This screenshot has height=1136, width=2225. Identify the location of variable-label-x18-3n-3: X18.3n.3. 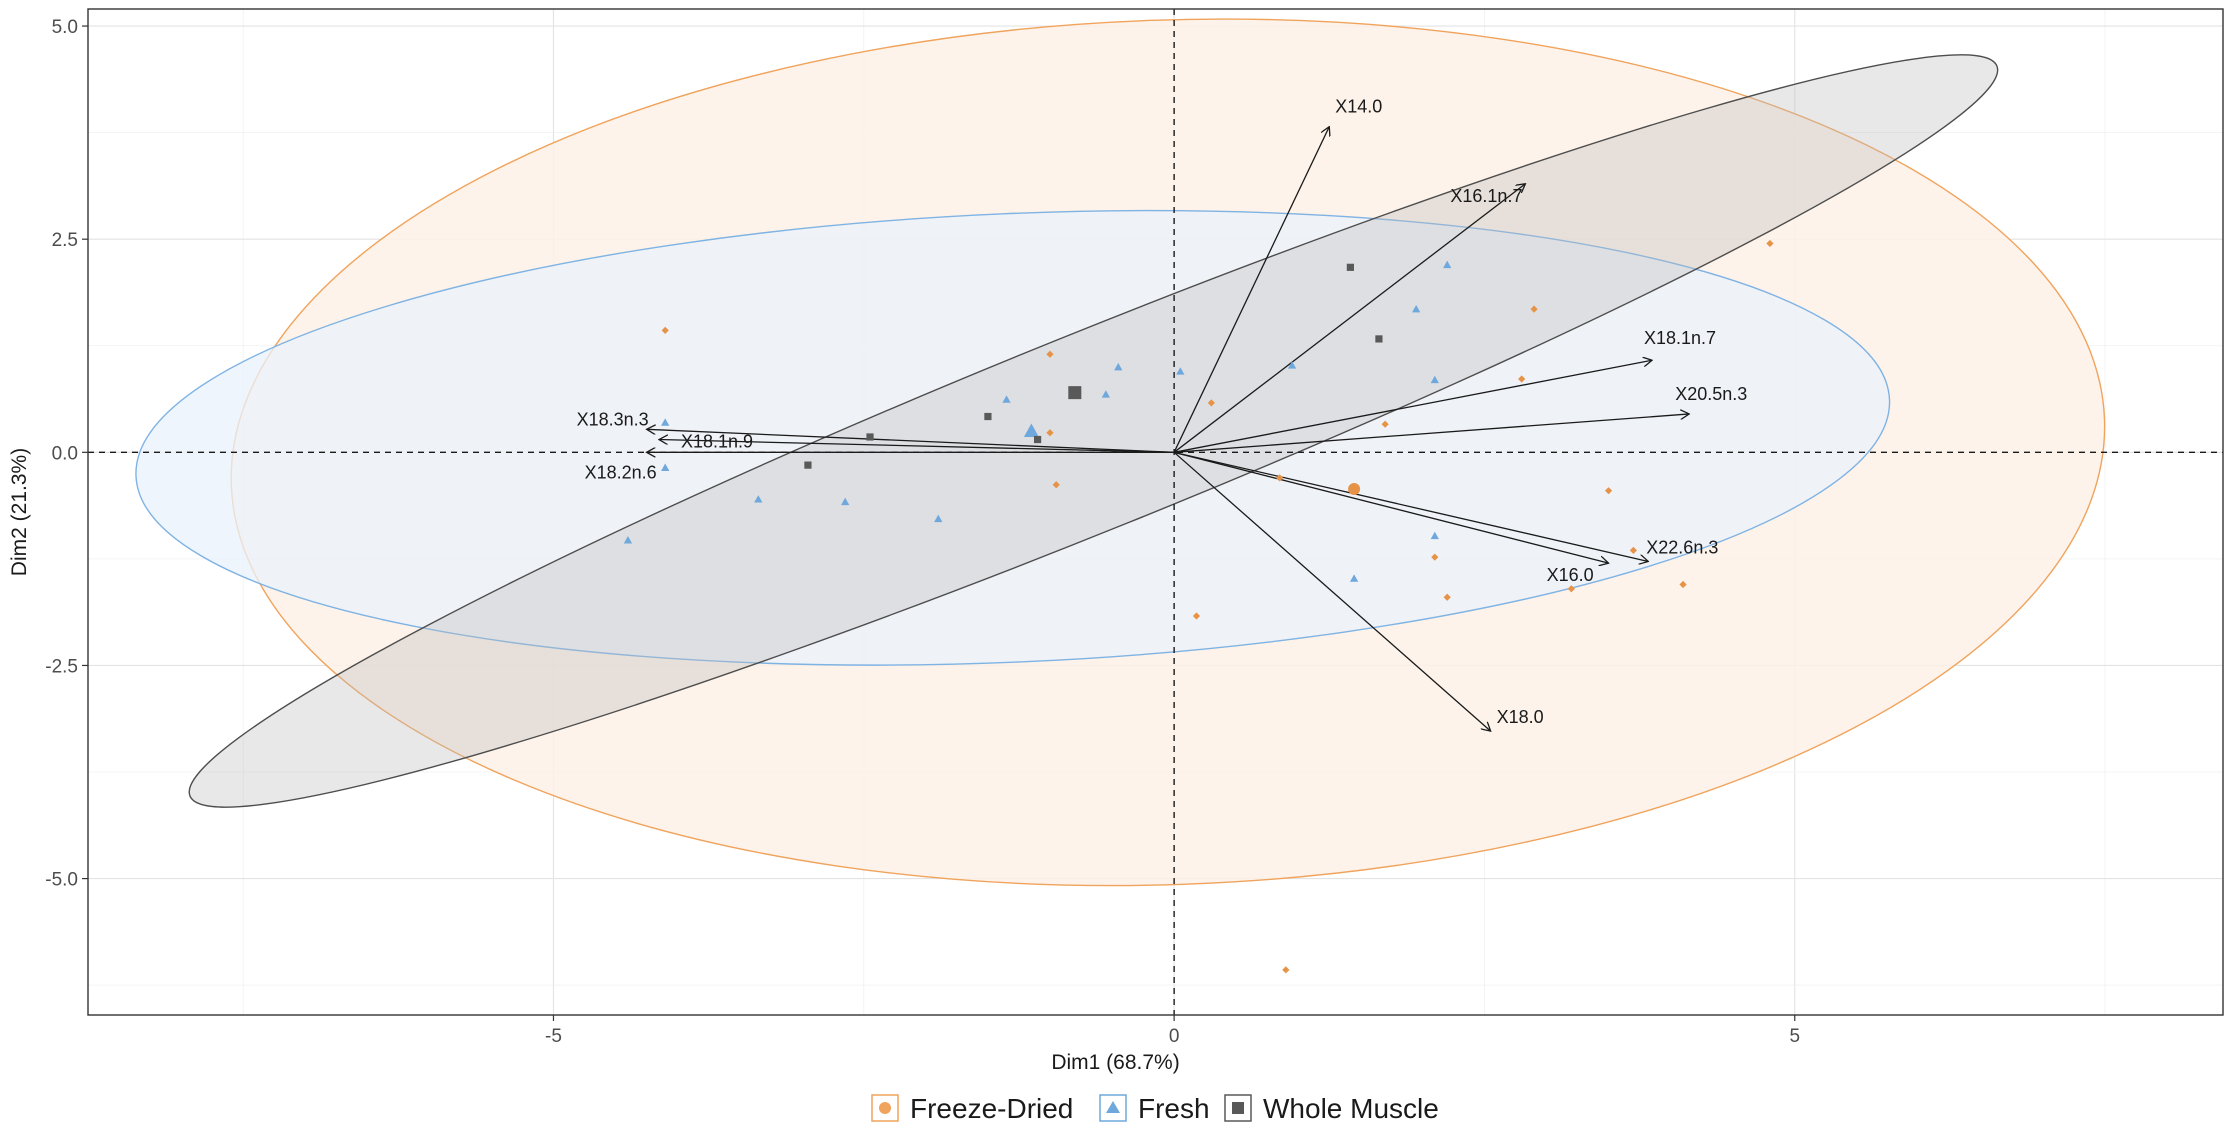
(613, 419).